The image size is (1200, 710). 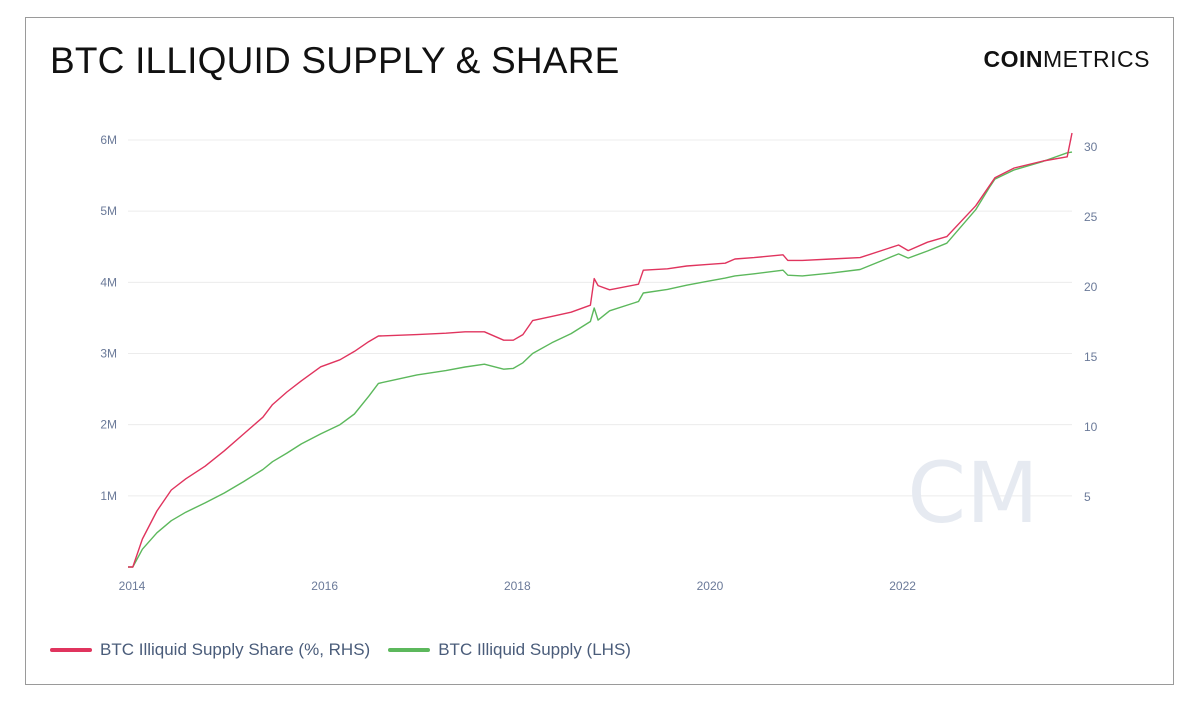 I want to click on y-right-tick-label: 25, so click(x=1091, y=217).